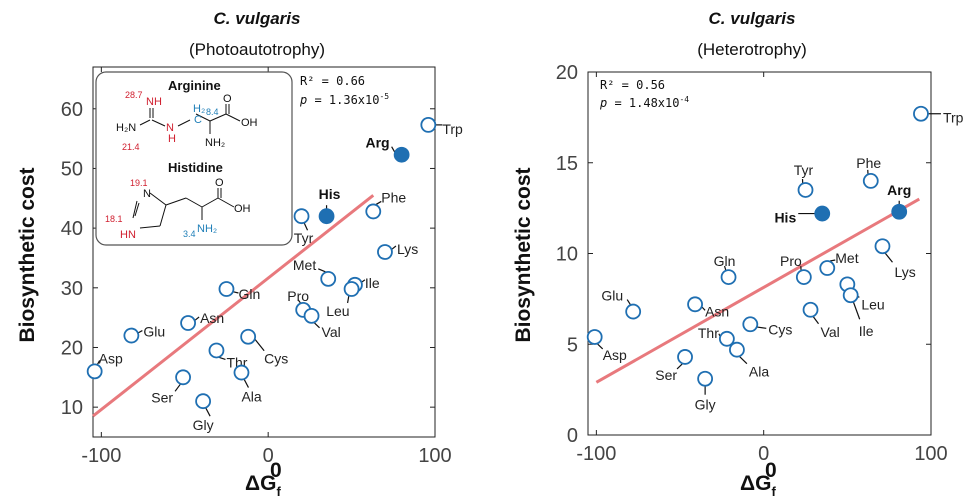  What do you see at coordinates (767, 326) in the screenshot?
I see `data-point-cys: Cys` at bounding box center [767, 326].